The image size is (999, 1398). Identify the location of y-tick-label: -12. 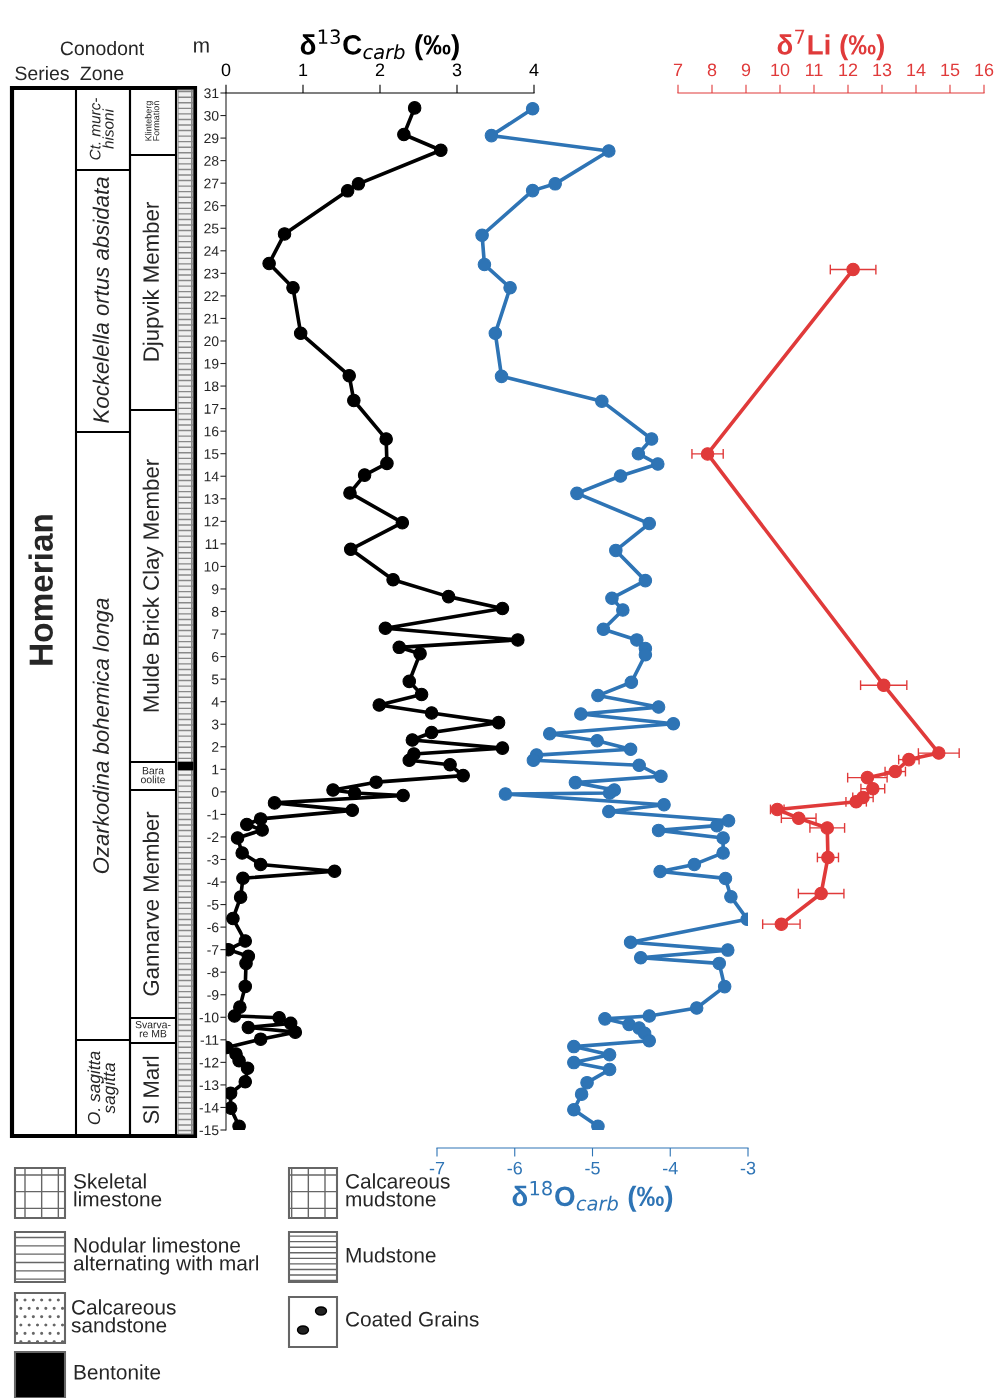
(209, 1062).